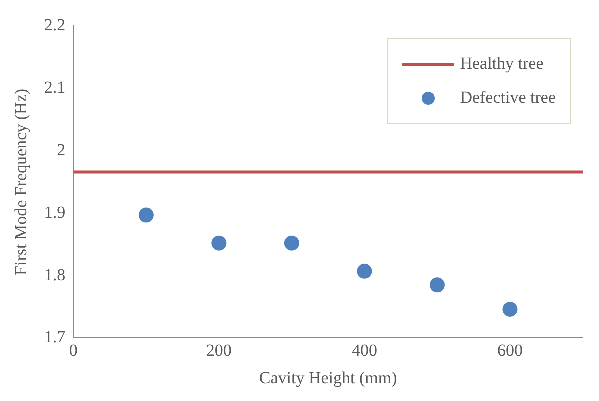 The width and height of the screenshot is (599, 401). What do you see at coordinates (55, 212) in the screenshot?
I see `y-tick-label: 1.9` at bounding box center [55, 212].